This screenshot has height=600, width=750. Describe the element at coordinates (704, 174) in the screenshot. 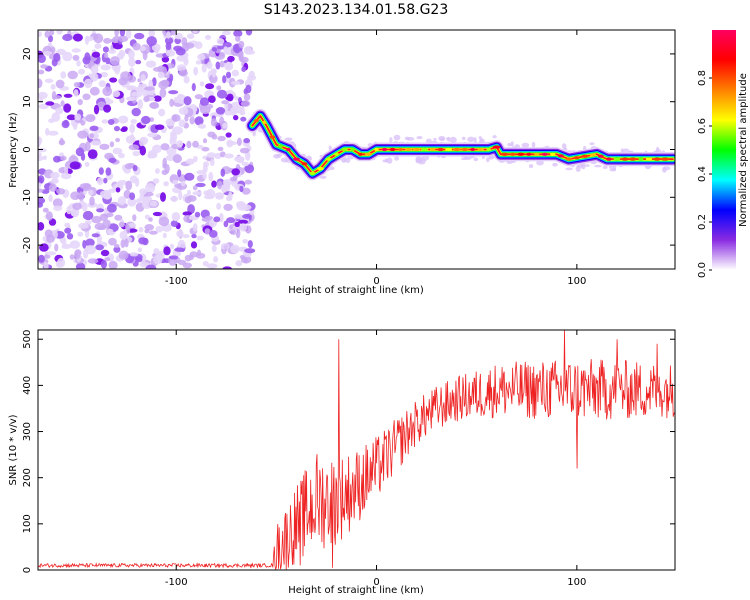

I see `colorbar-ticks: 0.0 0.2 0.4 0.6 0.8` at that location.